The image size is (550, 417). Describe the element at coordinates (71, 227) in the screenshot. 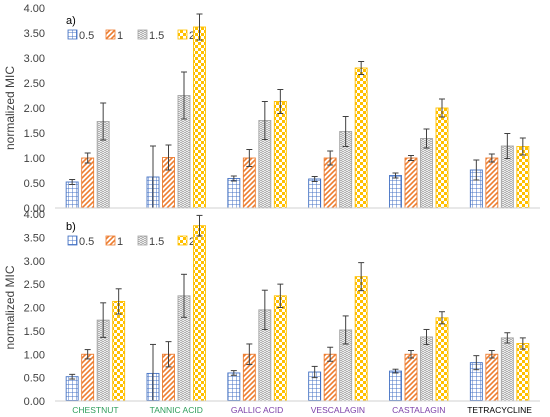

I see `panel-label: b)` at that location.